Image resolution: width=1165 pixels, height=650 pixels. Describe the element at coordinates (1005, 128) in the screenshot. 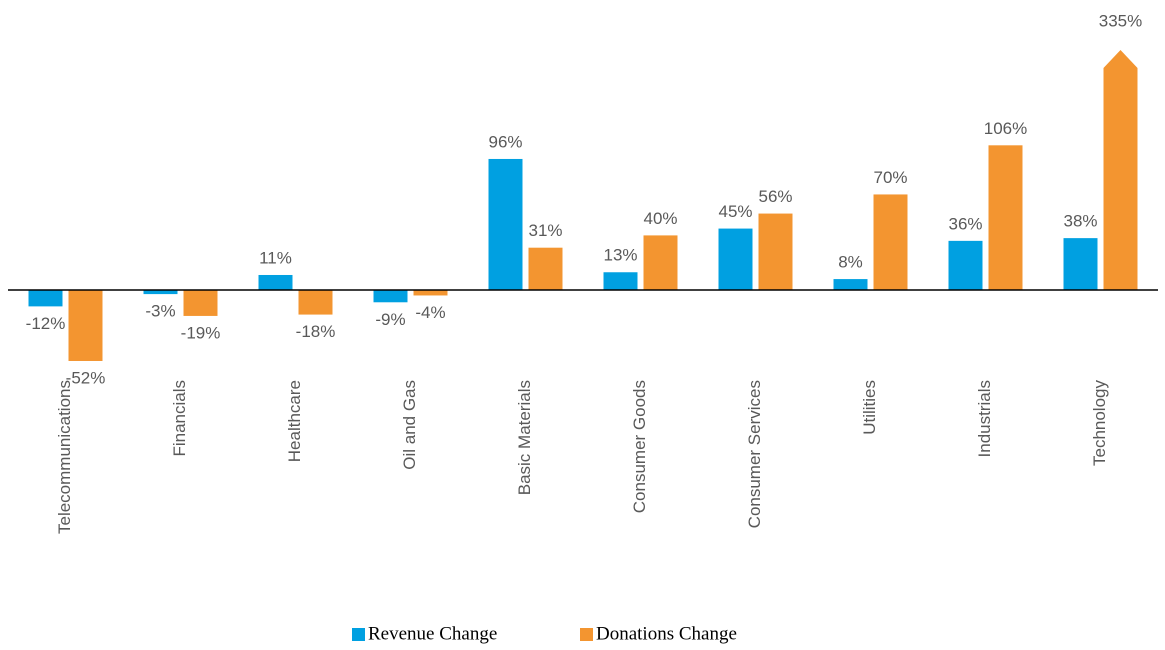

I see `data-label: 106%` at that location.